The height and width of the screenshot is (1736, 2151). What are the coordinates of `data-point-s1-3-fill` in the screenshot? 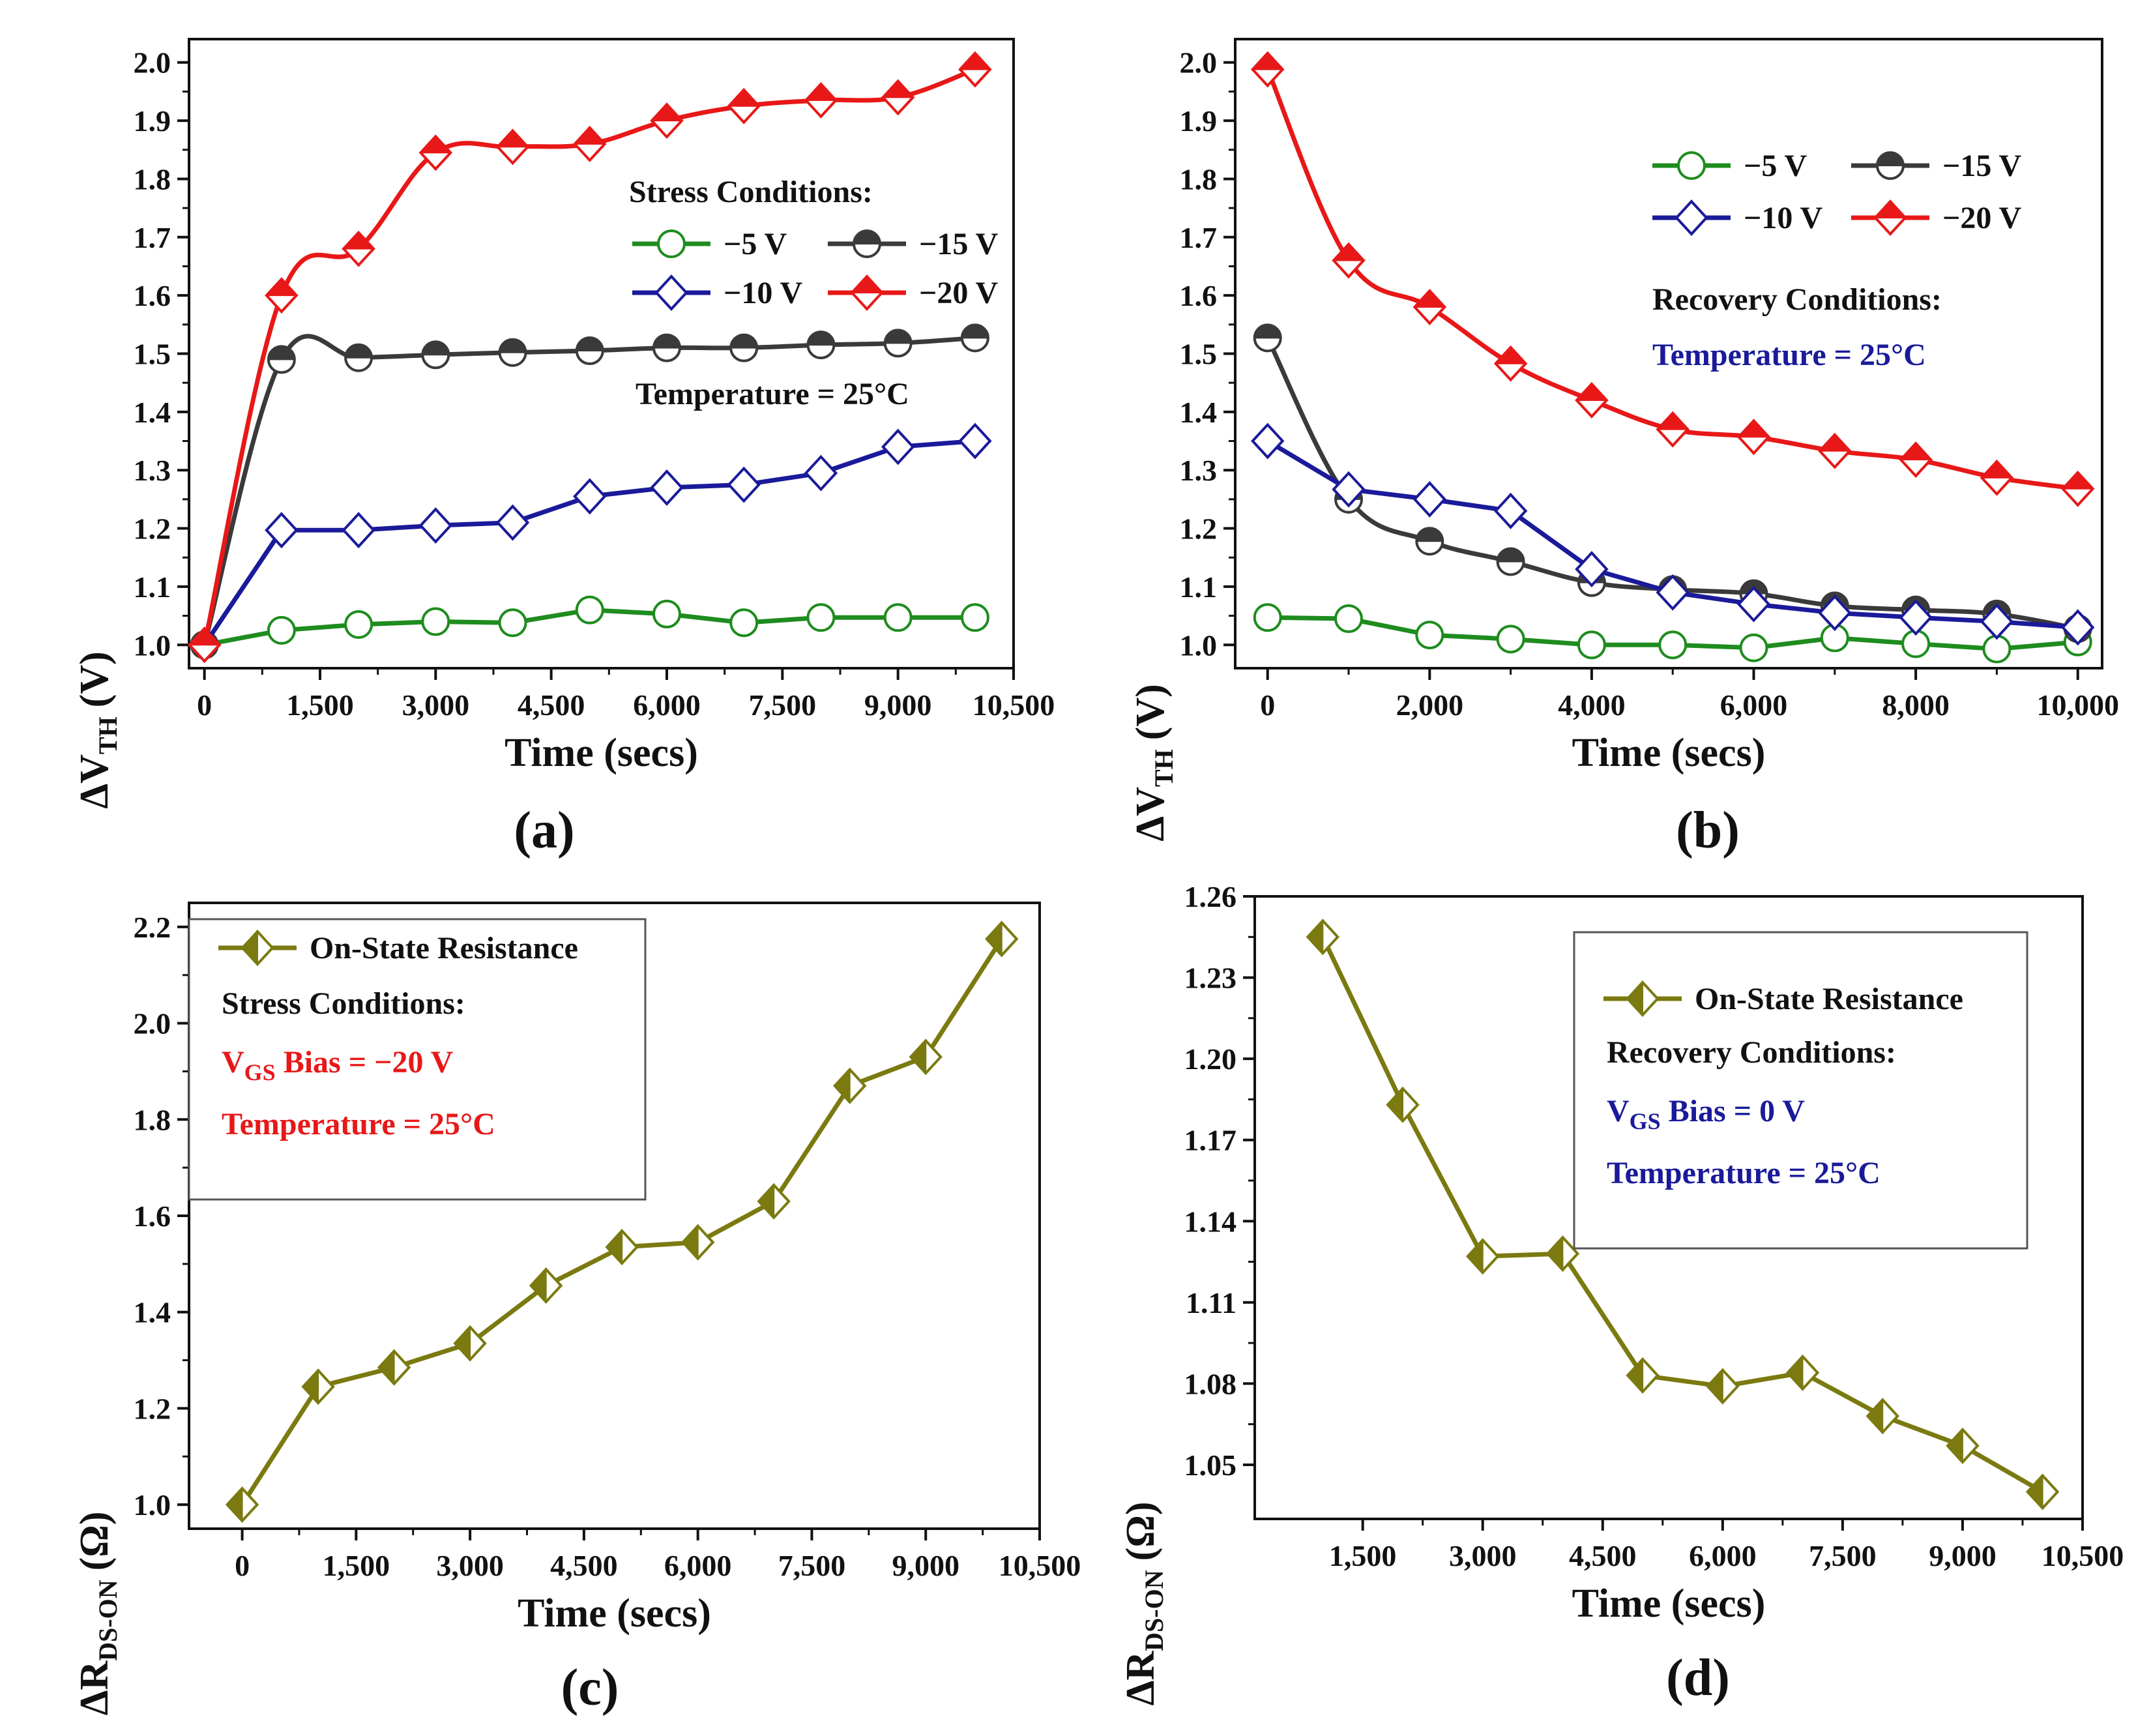 It's located at (386, 1367).